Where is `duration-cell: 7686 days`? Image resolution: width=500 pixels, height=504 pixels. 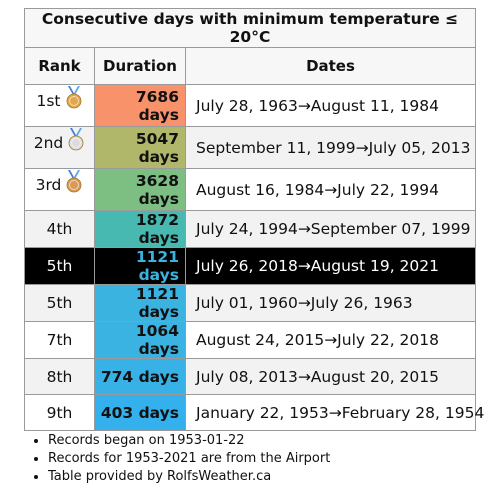 duration-cell: 7686 days is located at coordinates (140, 105).